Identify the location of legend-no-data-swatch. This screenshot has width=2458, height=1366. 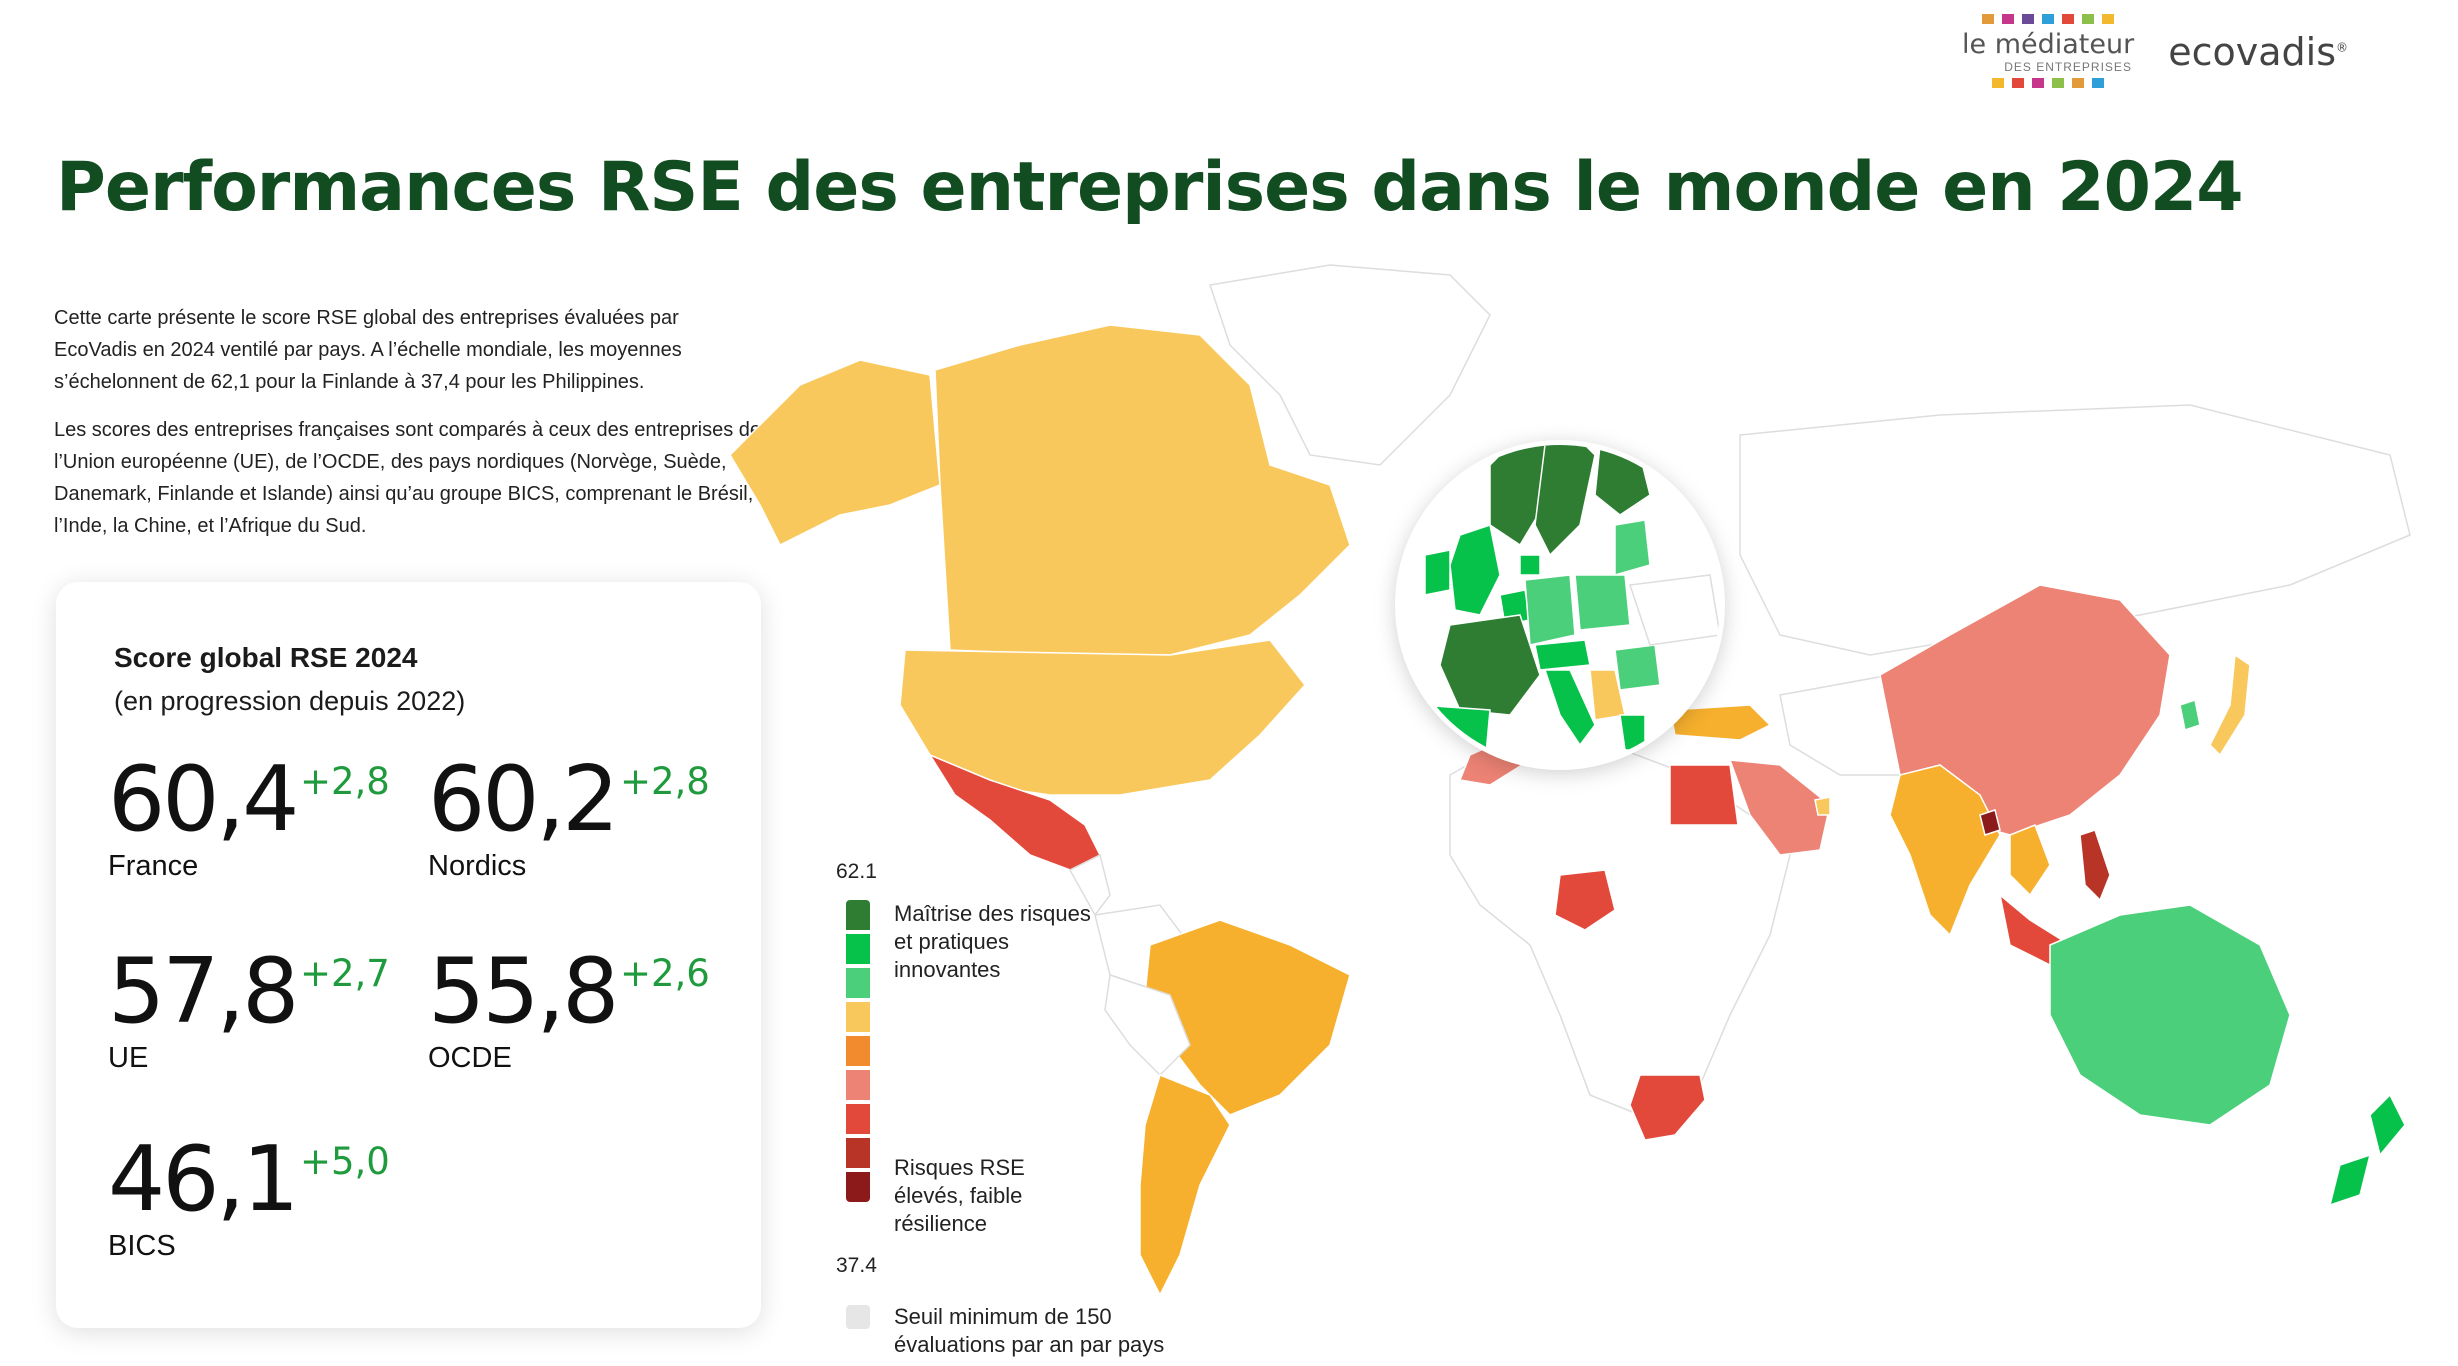
(858, 1317).